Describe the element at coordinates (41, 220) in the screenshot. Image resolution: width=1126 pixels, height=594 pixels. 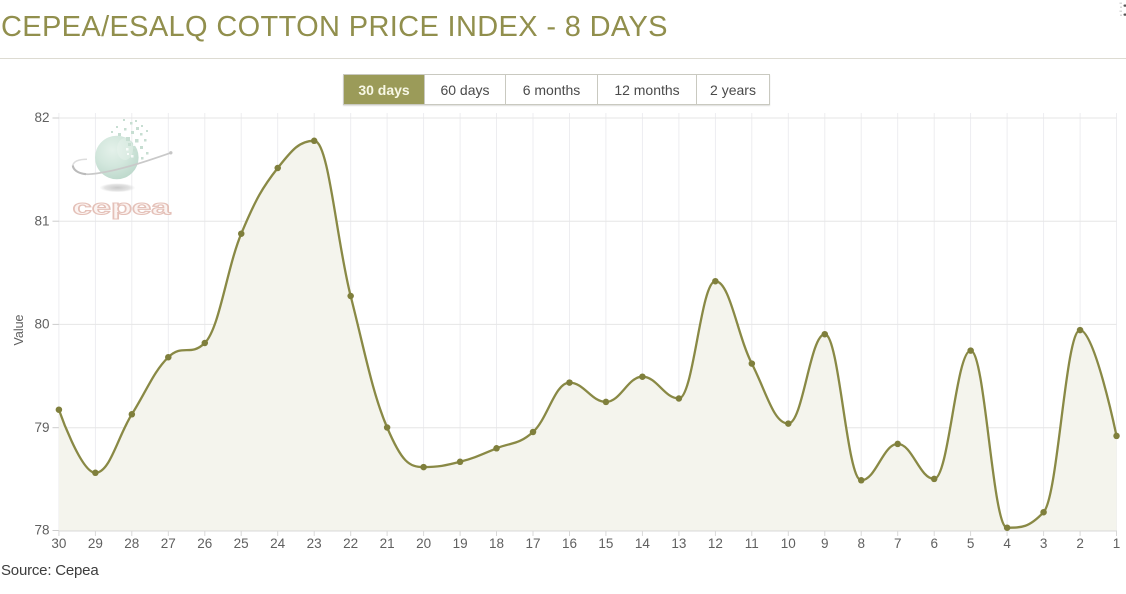
I see `svg-text: 81` at that location.